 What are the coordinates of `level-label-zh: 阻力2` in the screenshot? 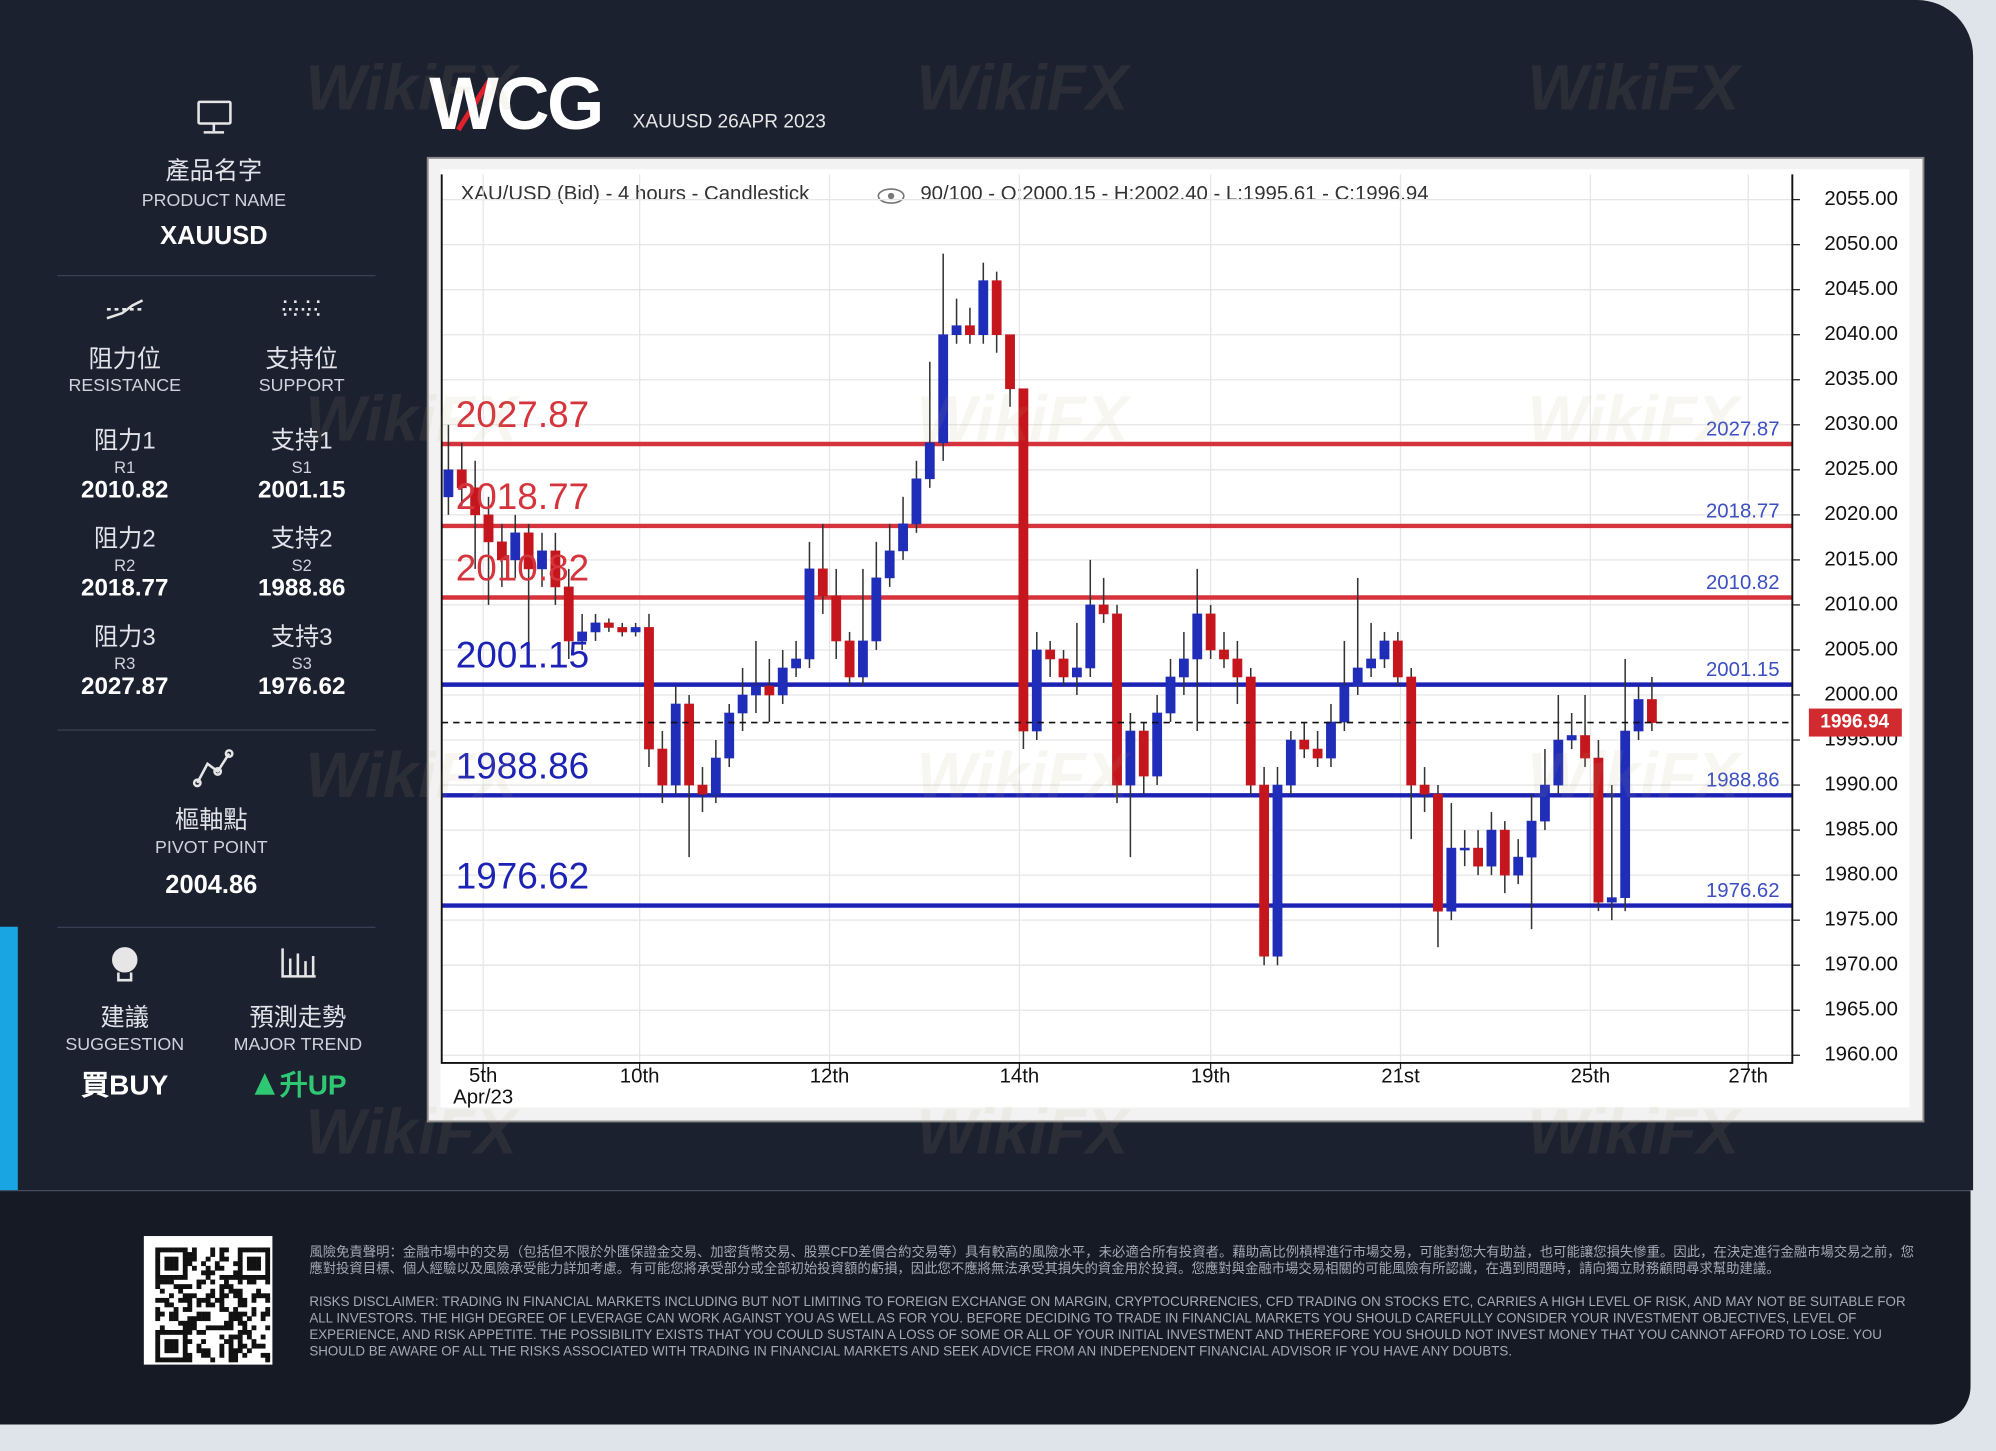 It's located at (124, 540).